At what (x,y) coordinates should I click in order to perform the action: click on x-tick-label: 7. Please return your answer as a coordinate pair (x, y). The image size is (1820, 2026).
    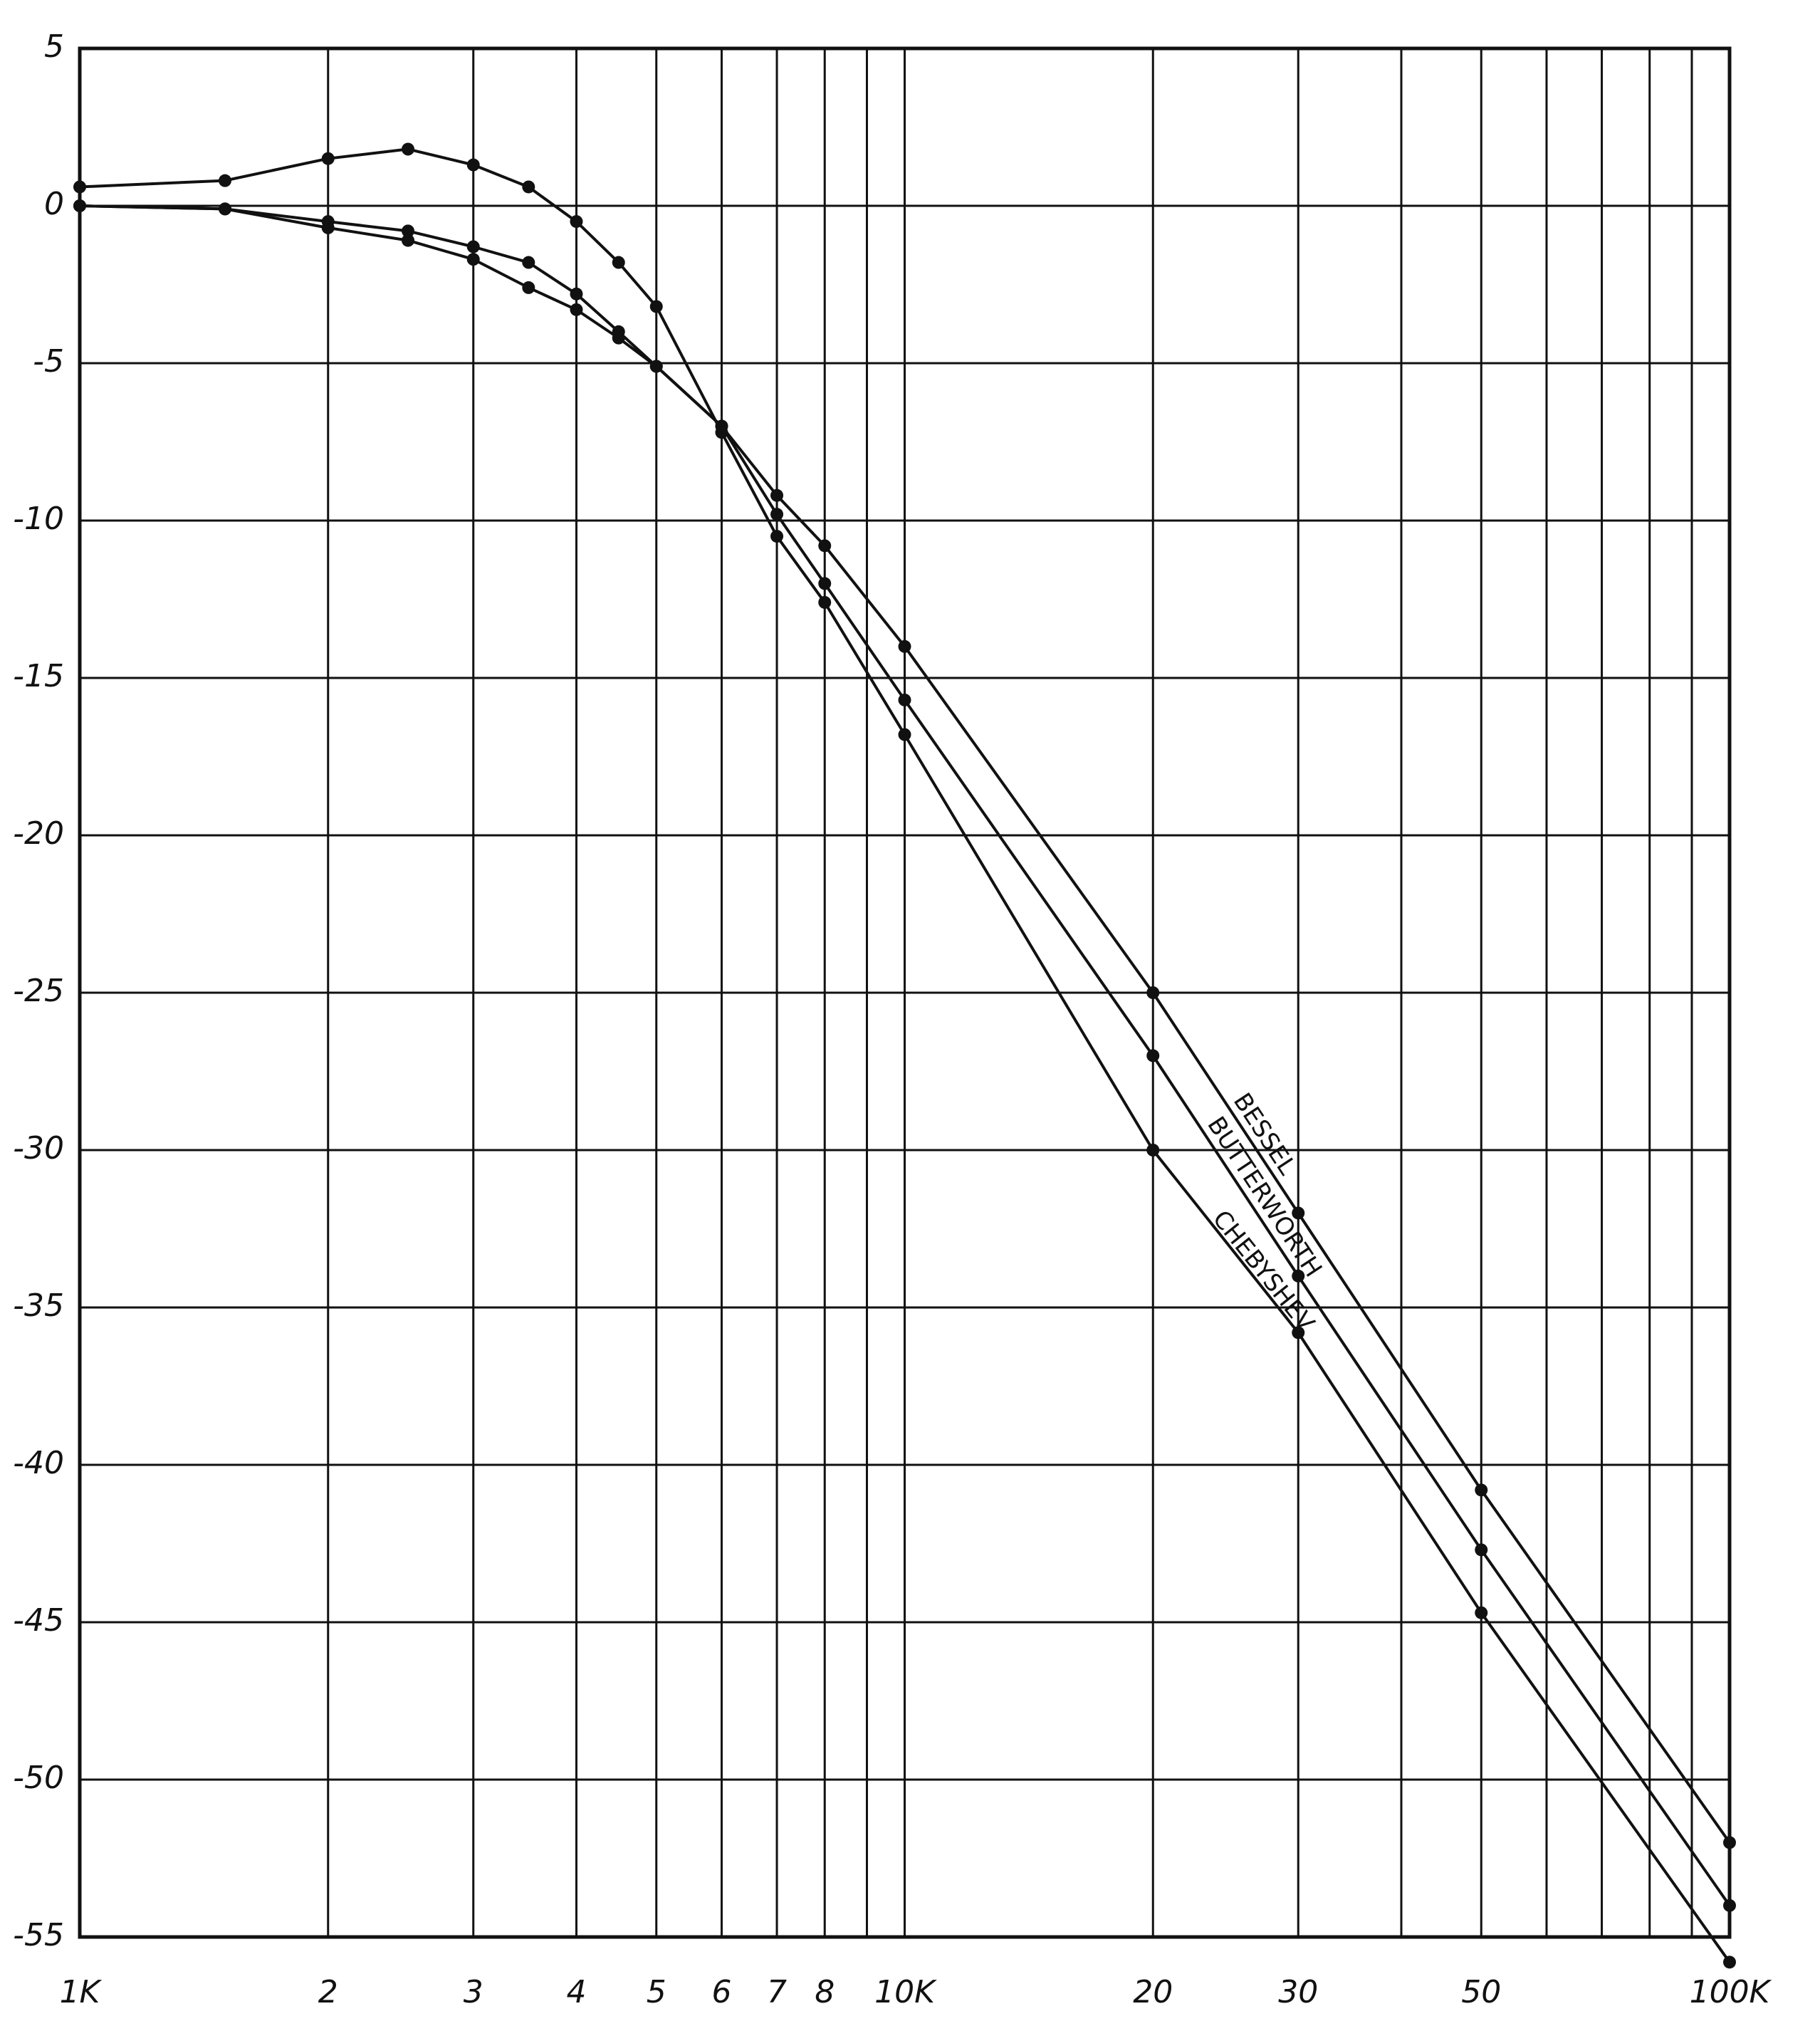
    Looking at the image, I should click on (777, 1992).